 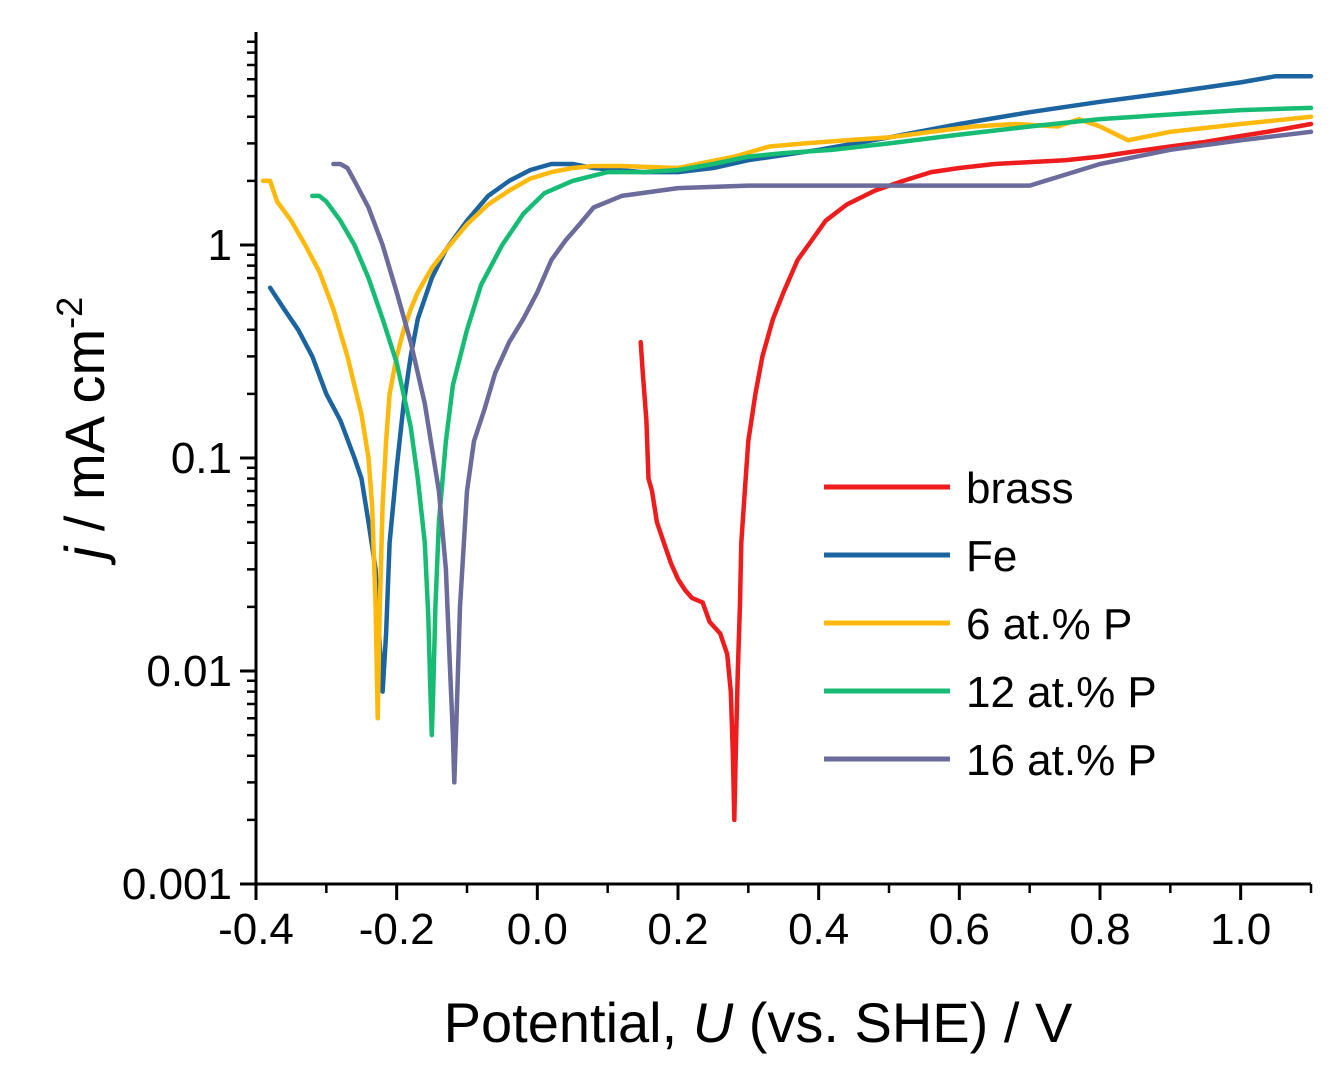 I want to click on x-tick-label: -0.2, so click(x=397, y=929).